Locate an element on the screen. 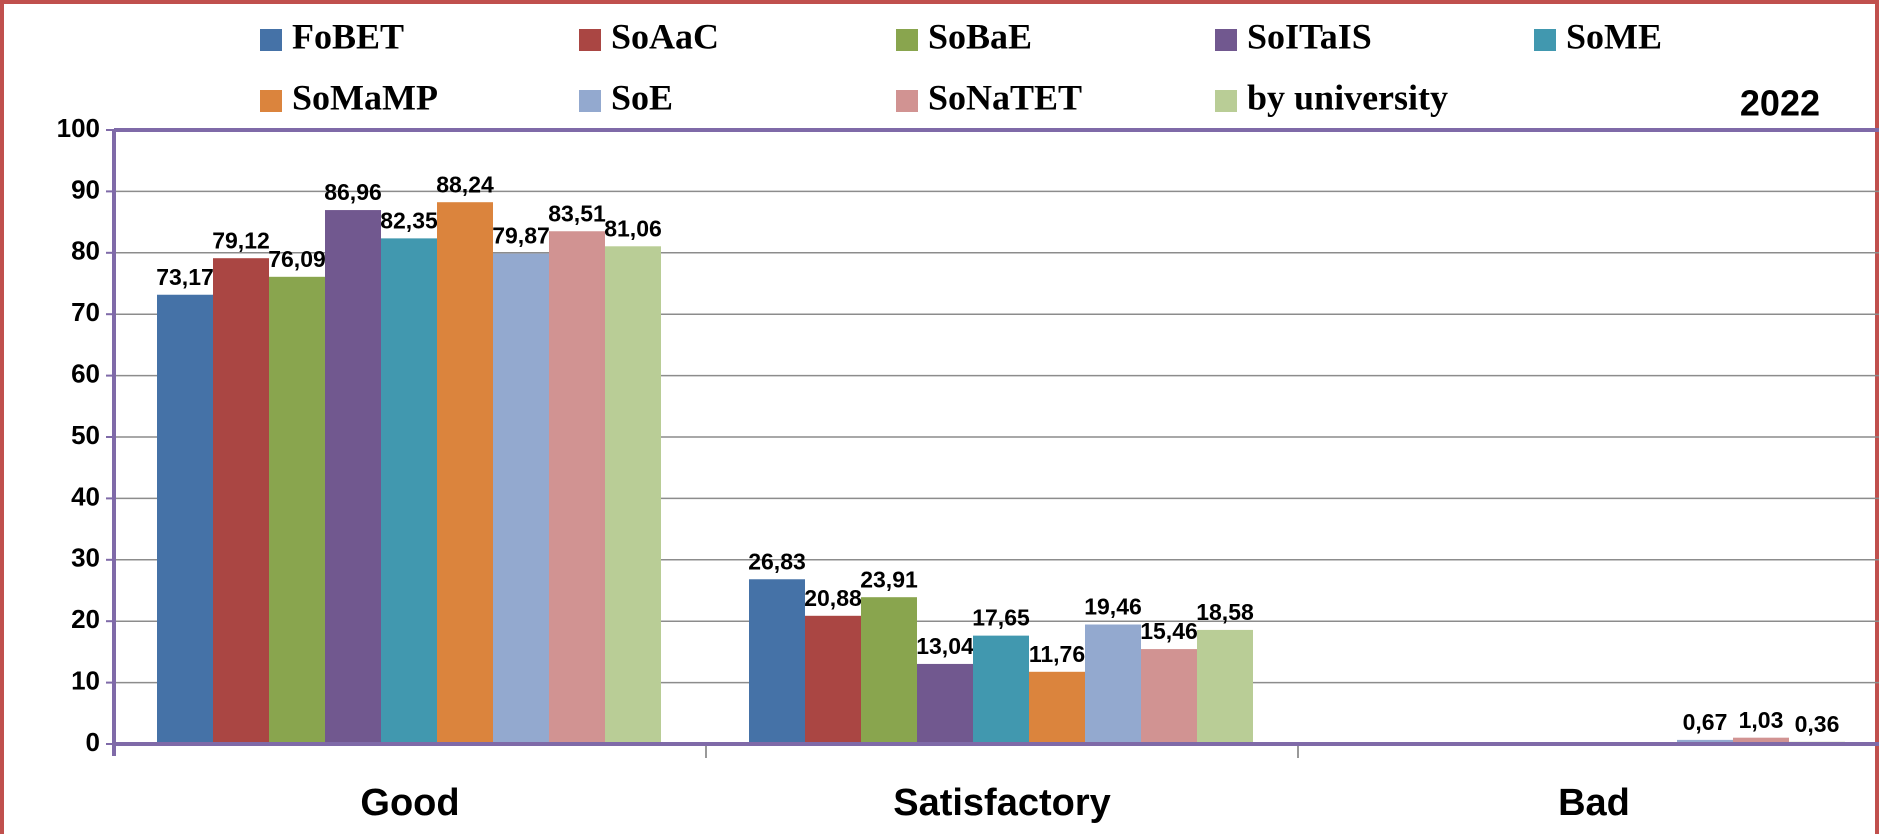  data-label: 0,67 is located at coordinates (1705, 722).